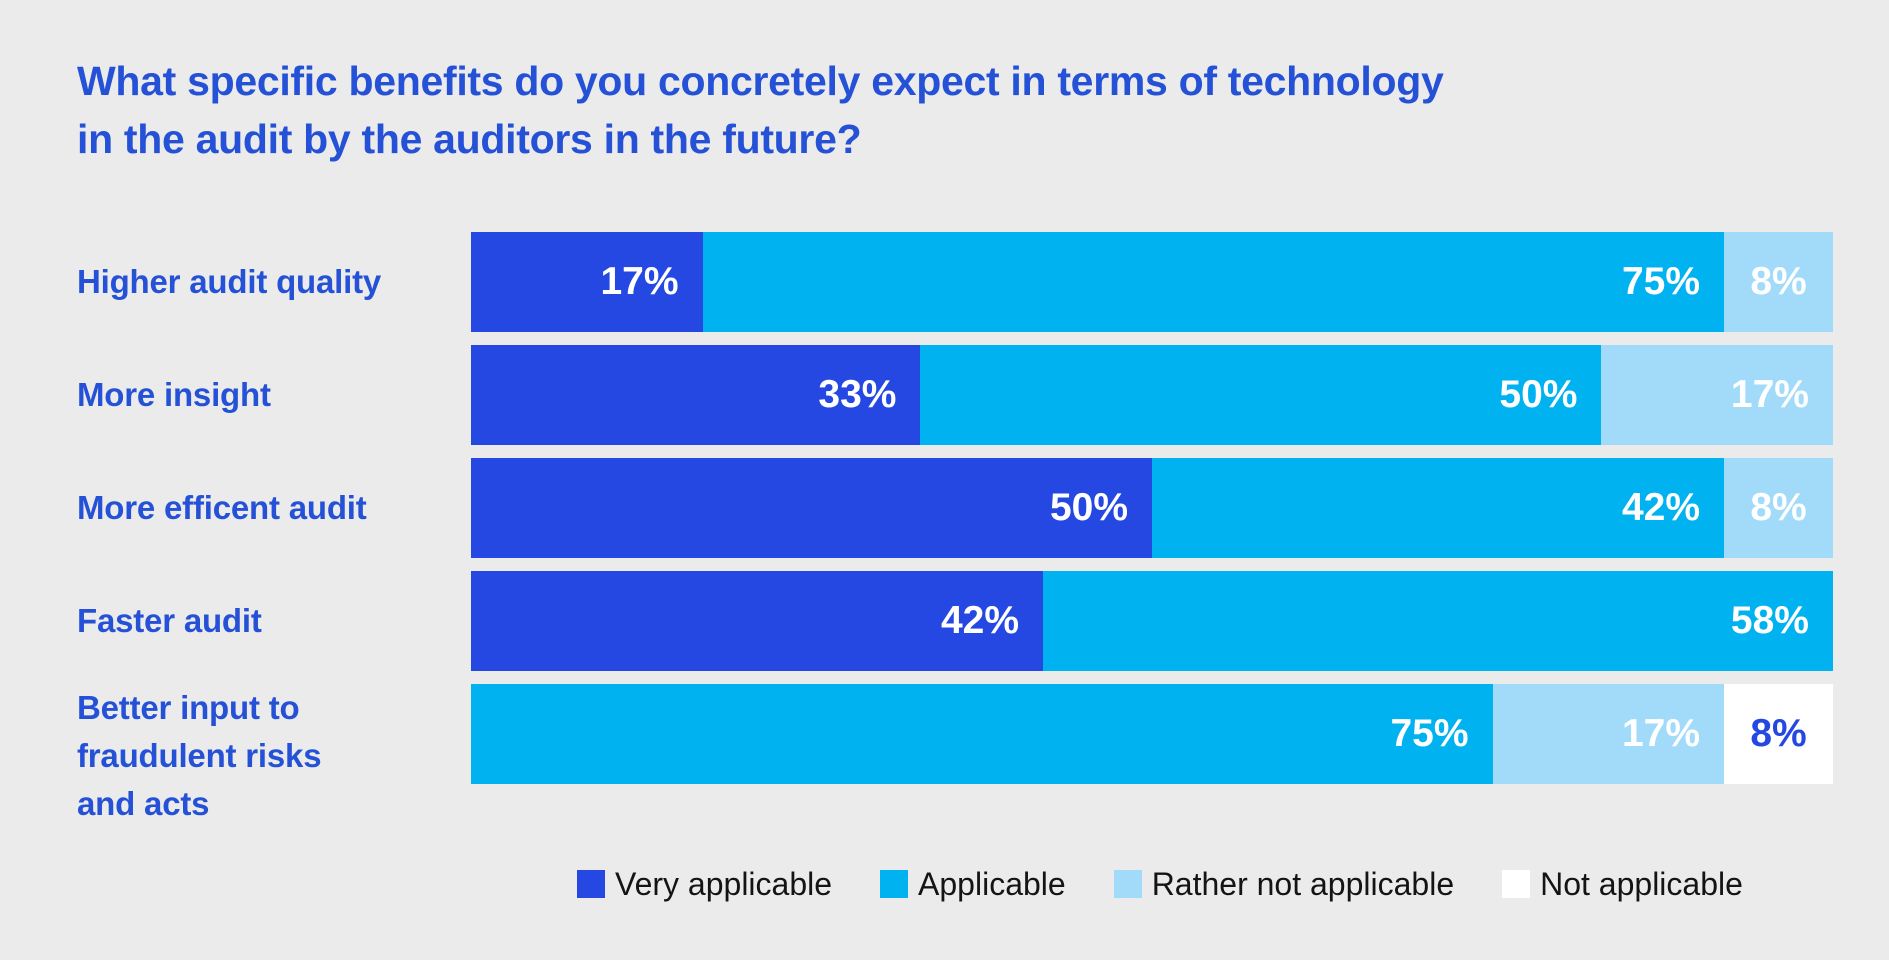  Describe the element at coordinates (1438, 621) in the screenshot. I see `bar-segment-applicable: 58%` at that location.